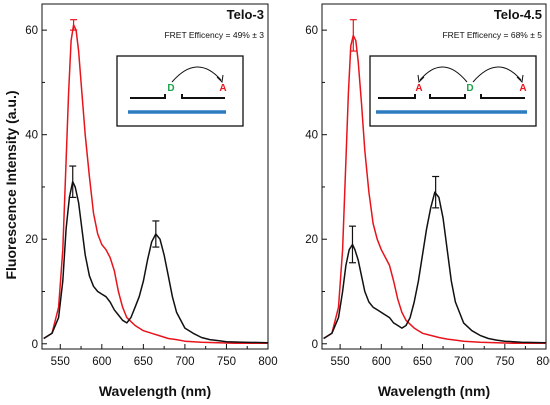  I want to click on y-axis-label: Fluorescence Intensity (a.u.), so click(11, 184).